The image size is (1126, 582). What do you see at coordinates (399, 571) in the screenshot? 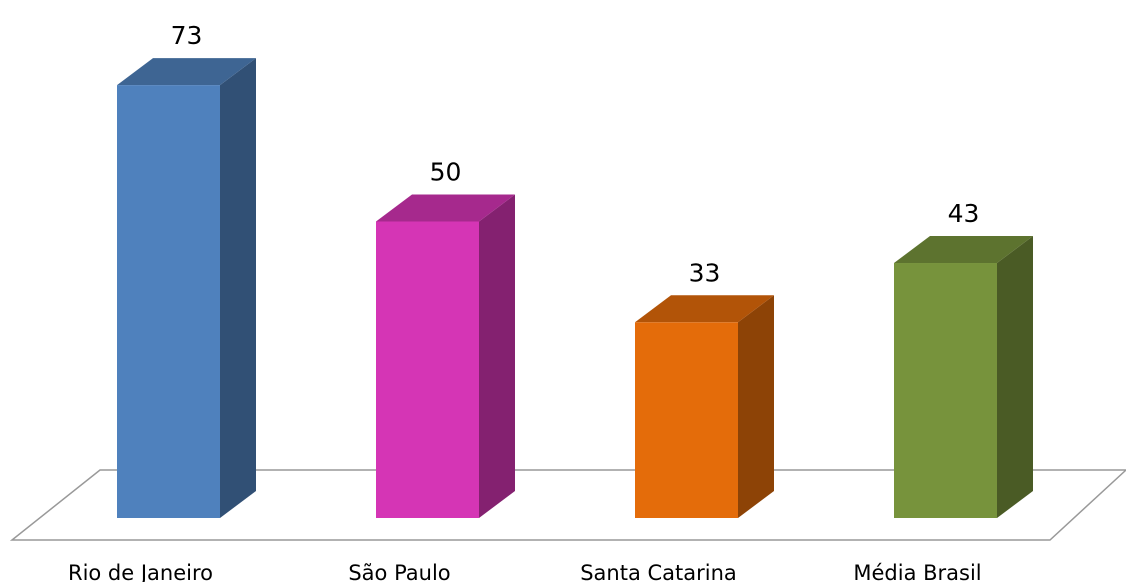
I see `x-tick-label: São Paulo` at bounding box center [399, 571].